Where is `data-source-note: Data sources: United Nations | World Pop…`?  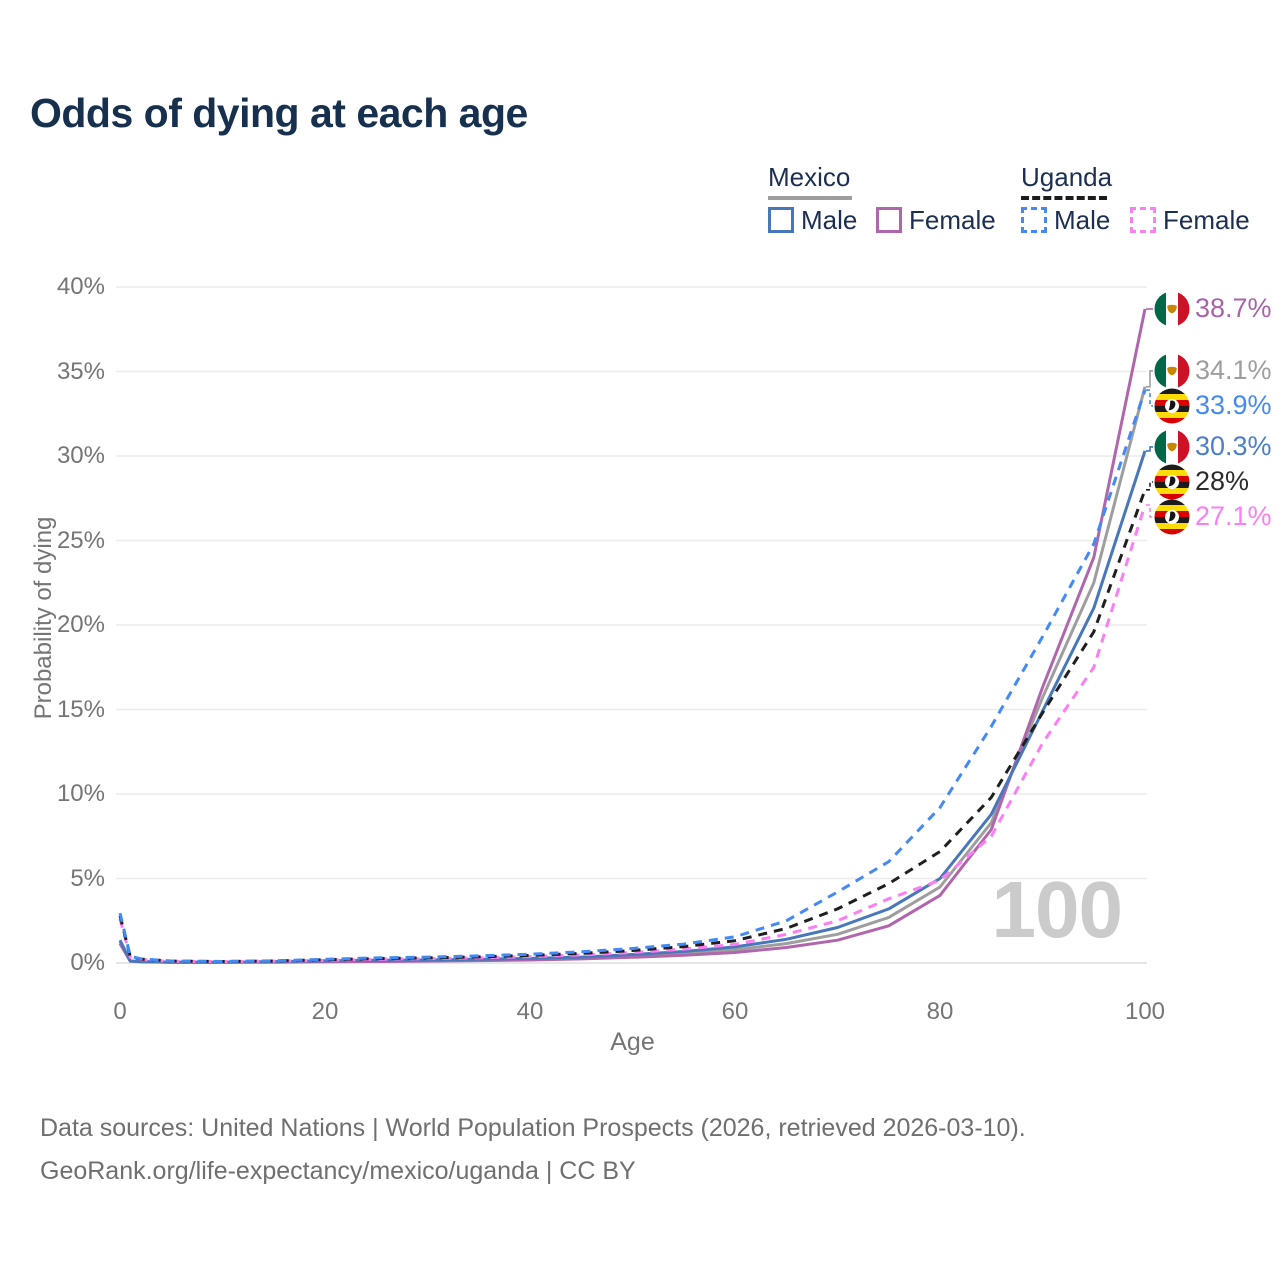
data-source-note: Data sources: United Nations | World Pop… is located at coordinates (533, 1150).